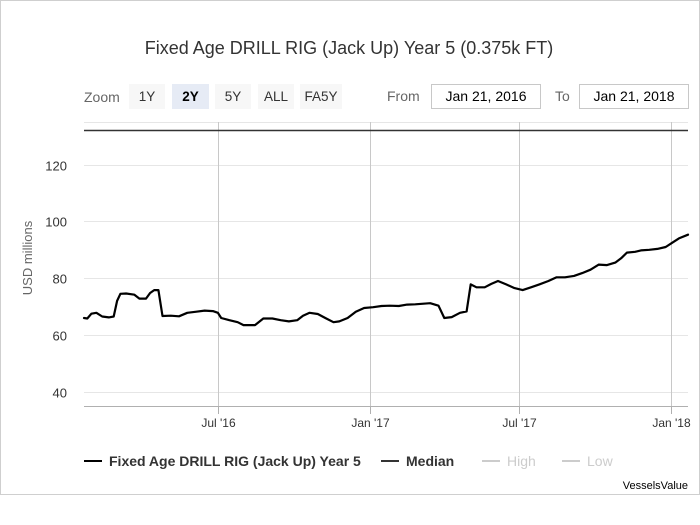 The width and height of the screenshot is (700, 525). What do you see at coordinates (403, 96) in the screenshot?
I see `from-label: From` at bounding box center [403, 96].